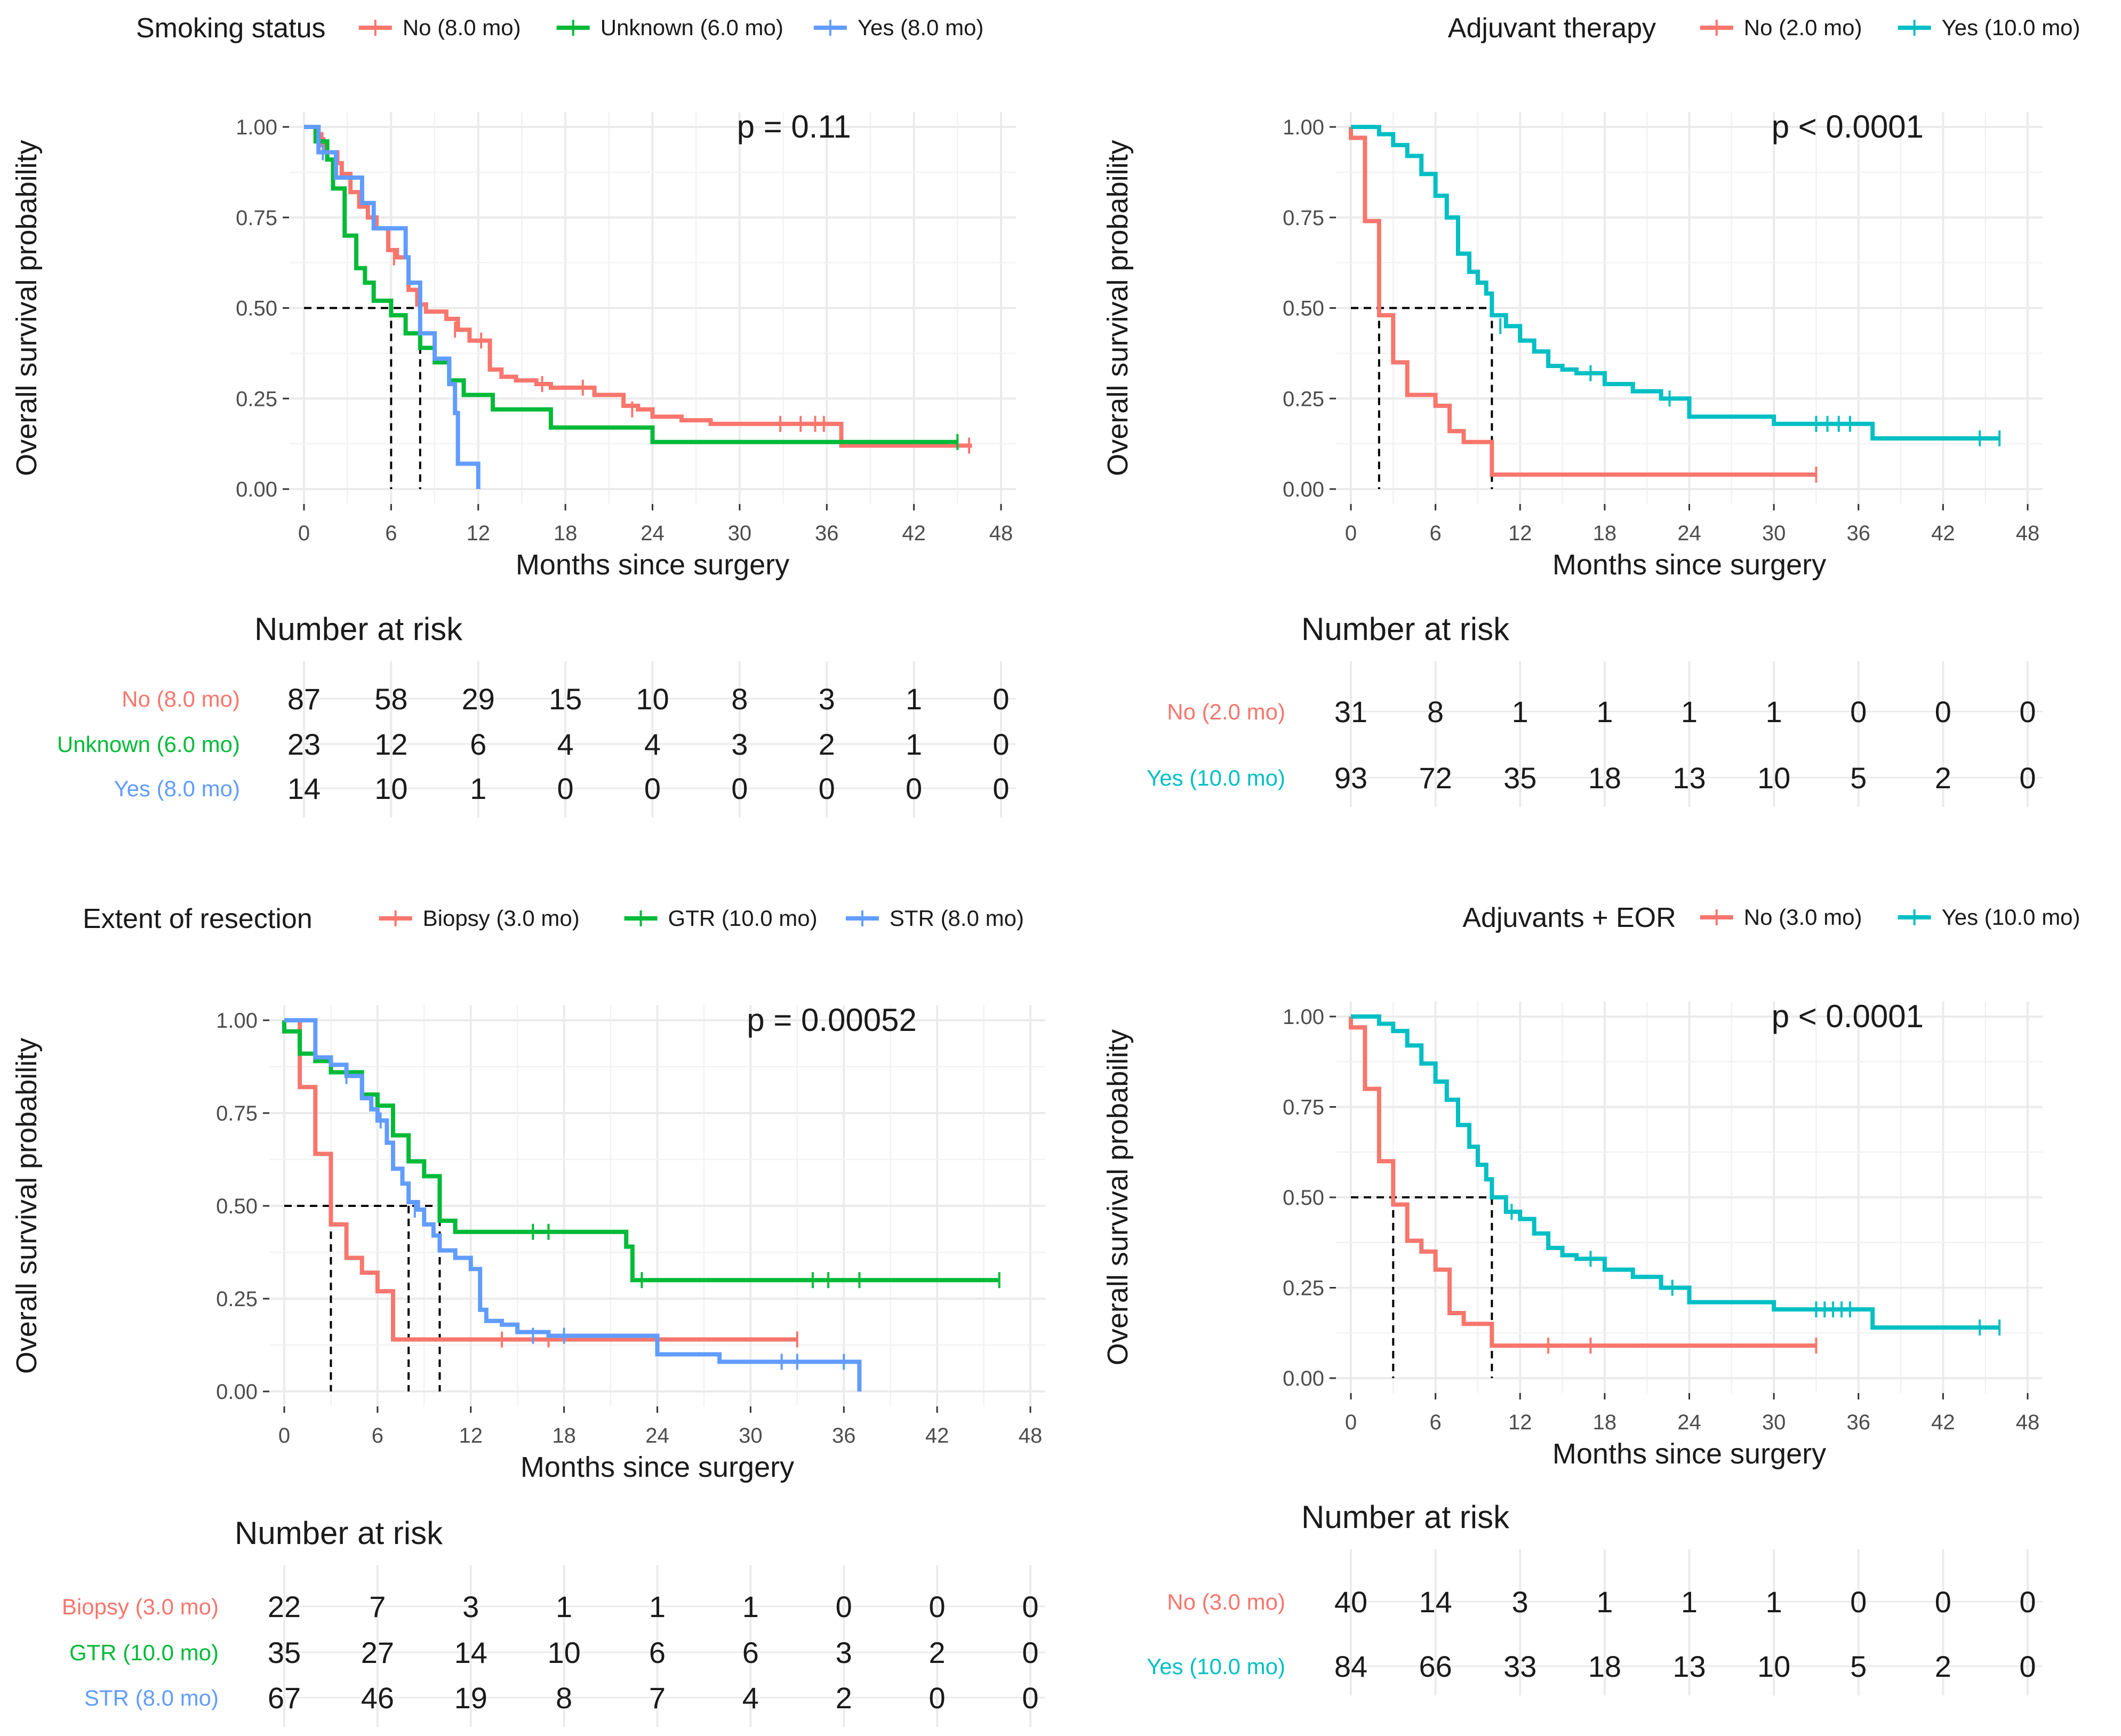 The width and height of the screenshot is (2121, 1736). What do you see at coordinates (152, 1697) in the screenshot?
I see `risk-row-label: STR (8.0 mo)` at bounding box center [152, 1697].